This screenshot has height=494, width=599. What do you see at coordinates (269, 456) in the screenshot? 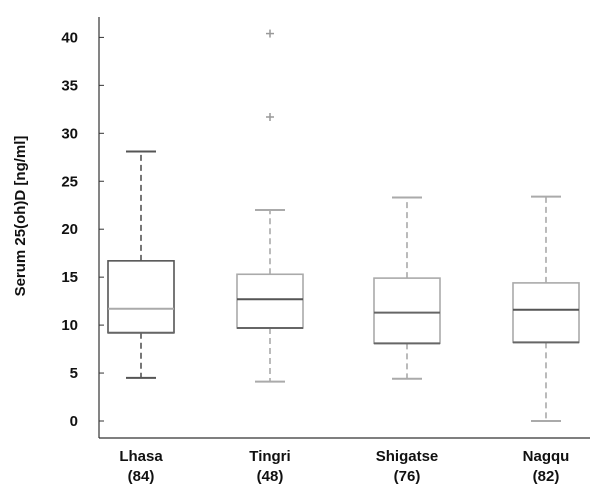
I see `category-label: Tingri` at bounding box center [269, 456].